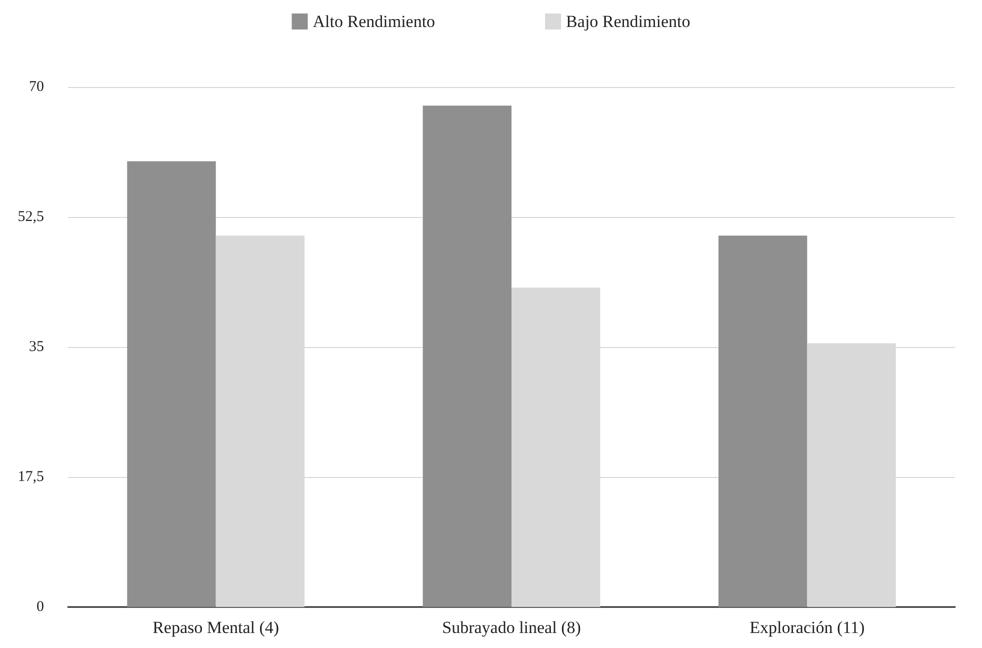 The height and width of the screenshot is (648, 982). Describe the element at coordinates (31, 217) in the screenshot. I see `y-tick-label: 52,5` at that location.